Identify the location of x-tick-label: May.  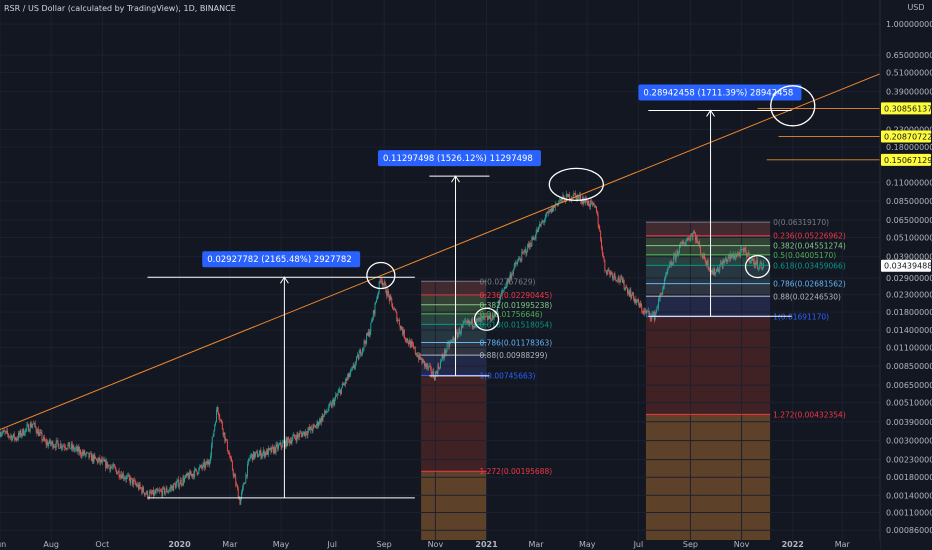
(281, 544).